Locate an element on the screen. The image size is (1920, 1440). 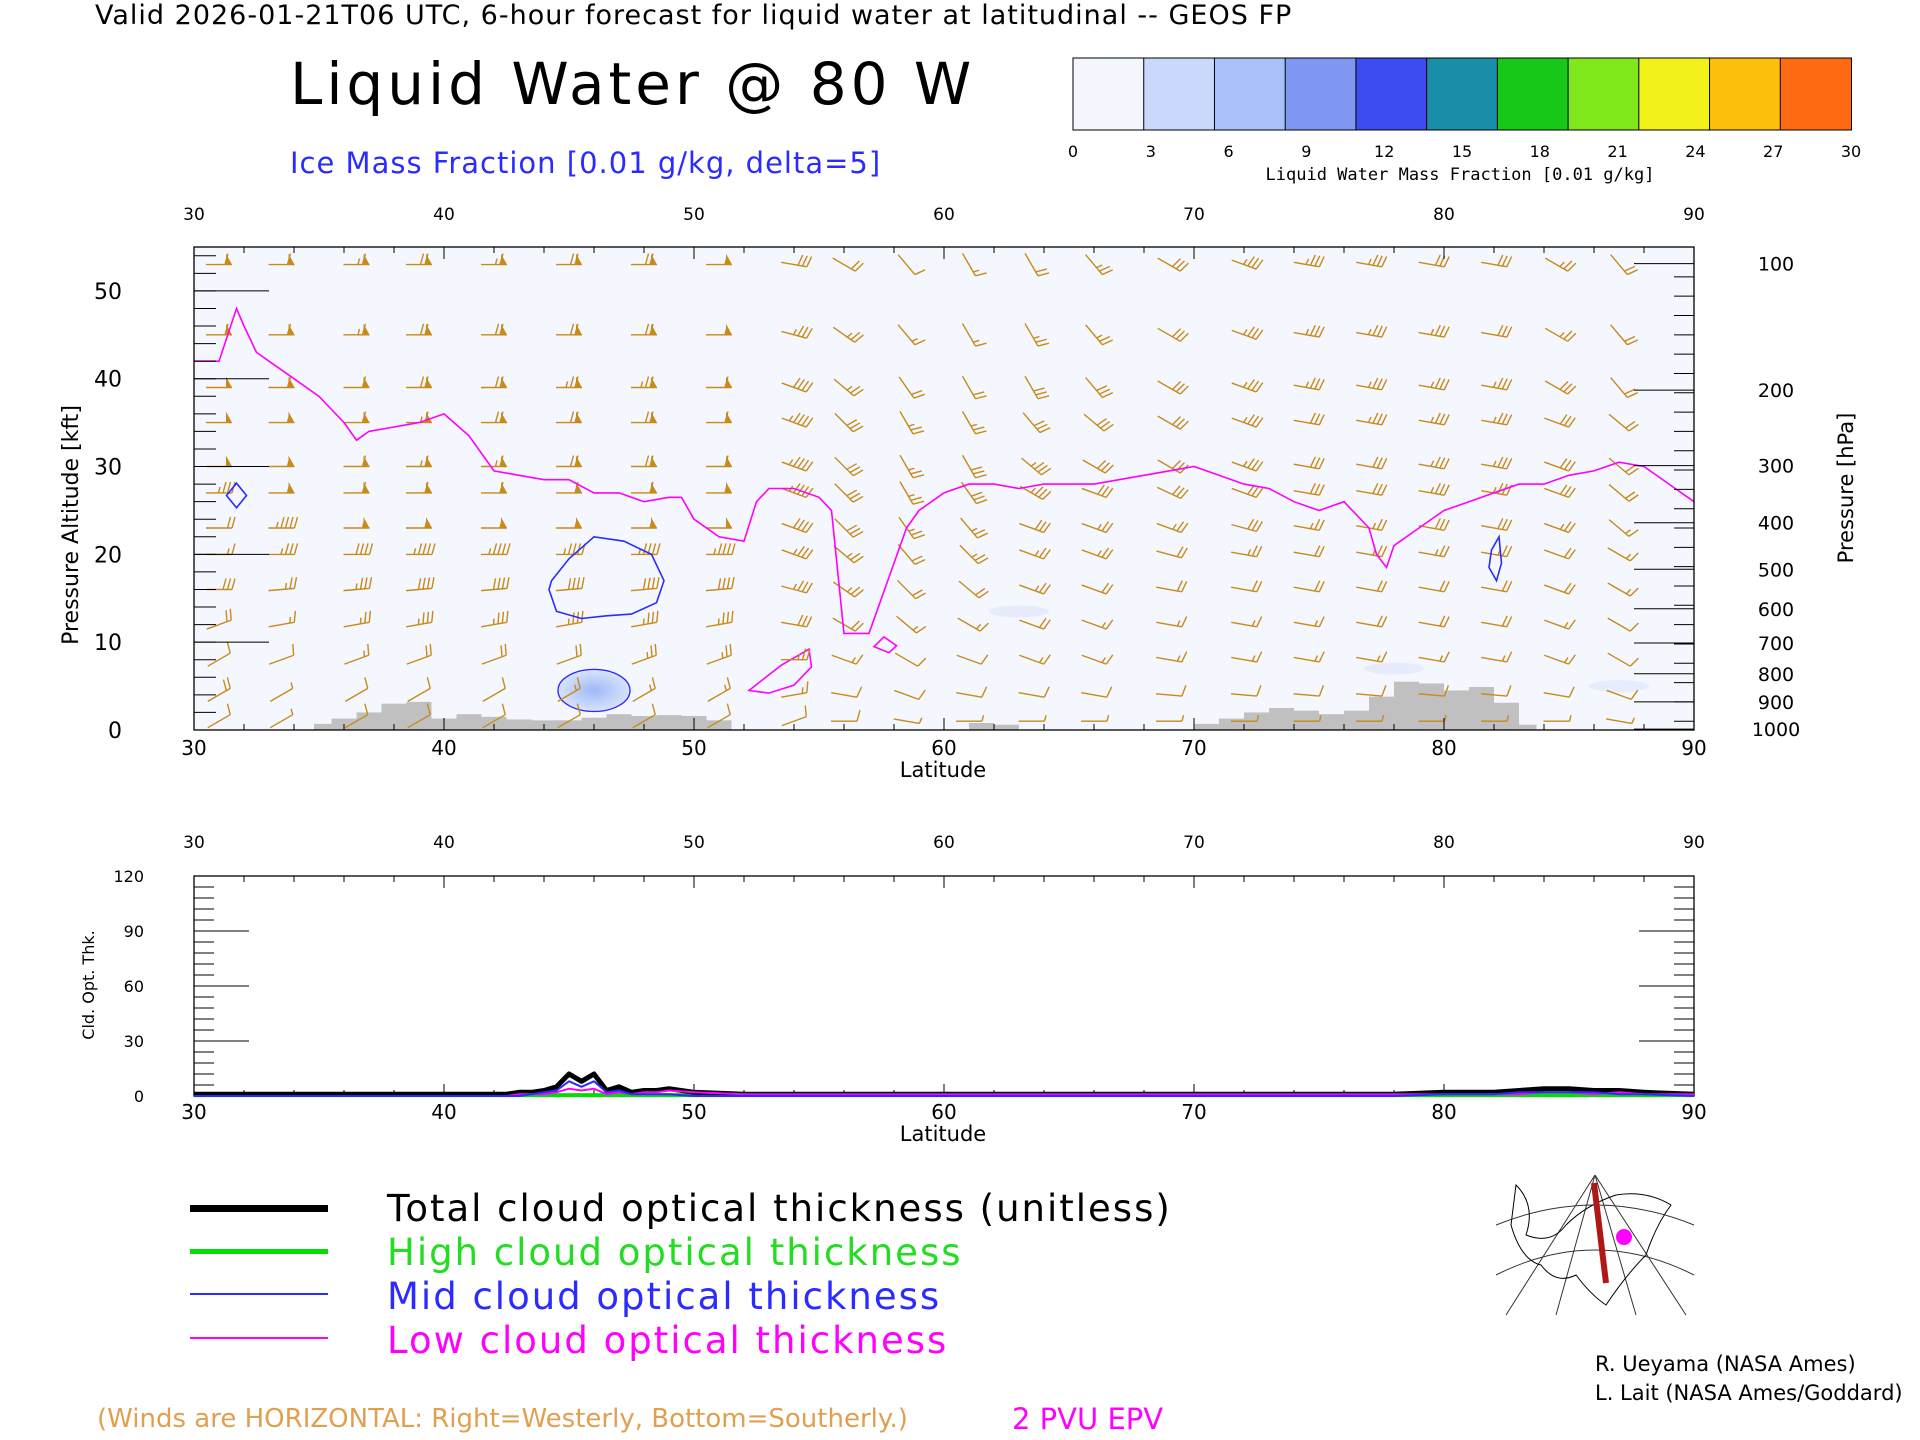
map-grid is located at coordinates (1595, 1245).